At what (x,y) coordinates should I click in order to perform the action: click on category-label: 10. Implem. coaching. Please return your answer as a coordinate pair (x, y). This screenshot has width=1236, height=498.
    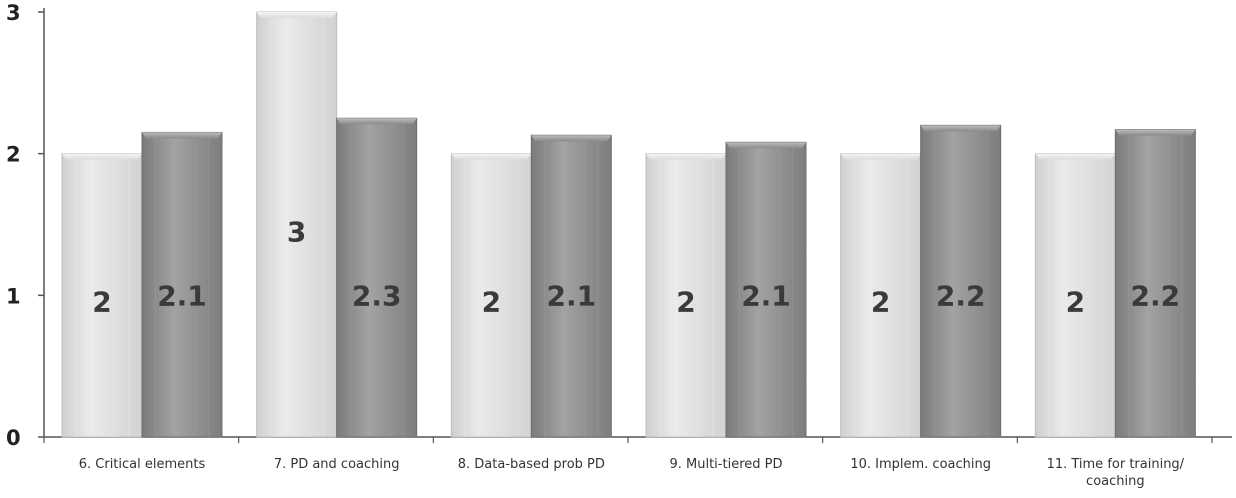
    Looking at the image, I should click on (920, 464).